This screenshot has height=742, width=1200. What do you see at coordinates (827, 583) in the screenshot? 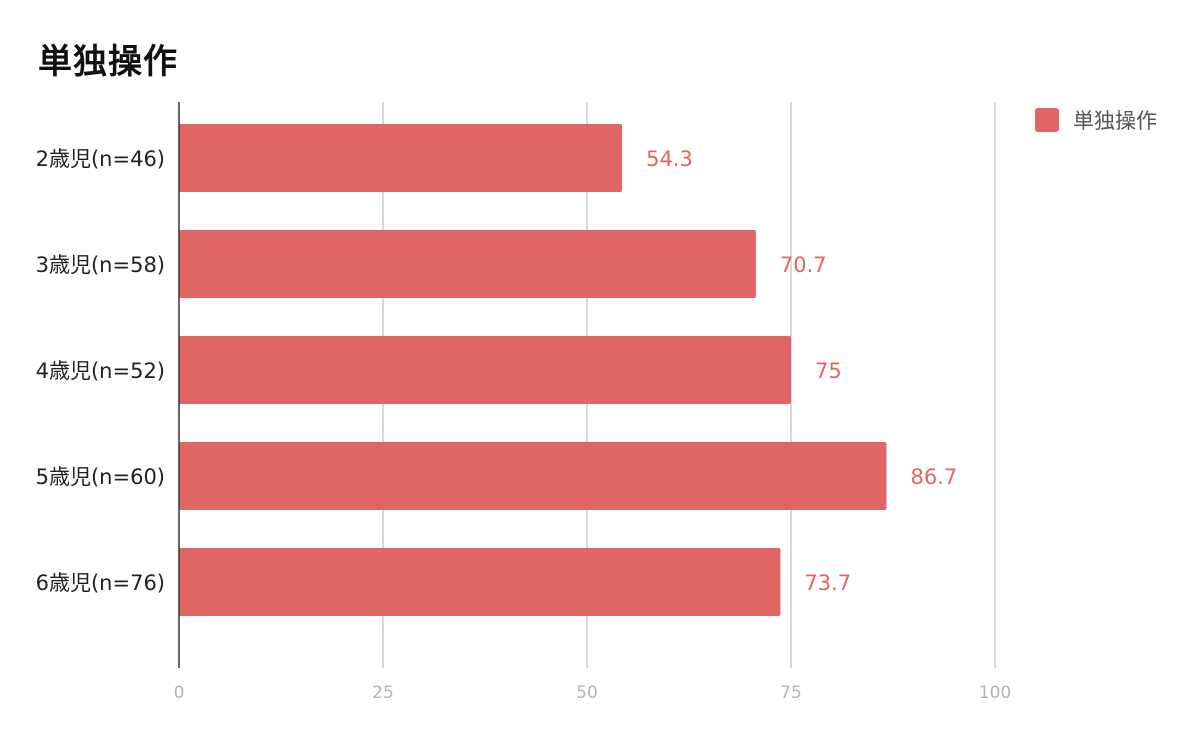
I see `data-label: 73.7` at bounding box center [827, 583].